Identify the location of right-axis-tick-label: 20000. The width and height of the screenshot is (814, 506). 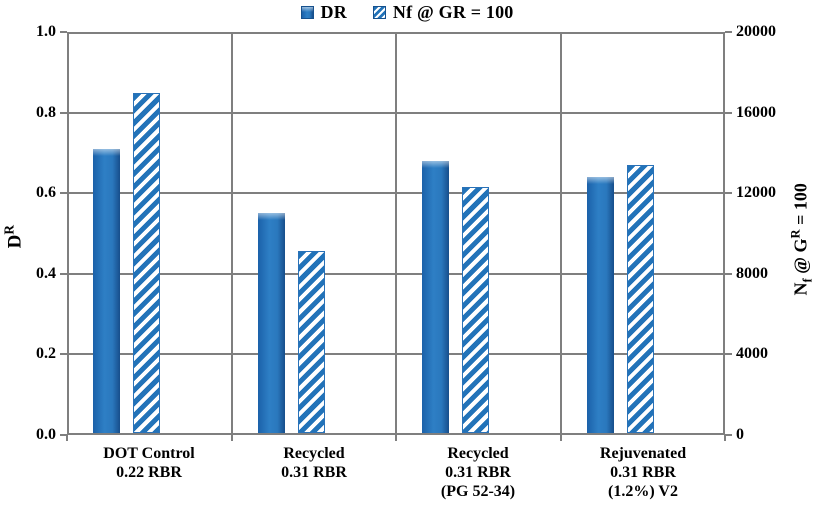
(756, 31).